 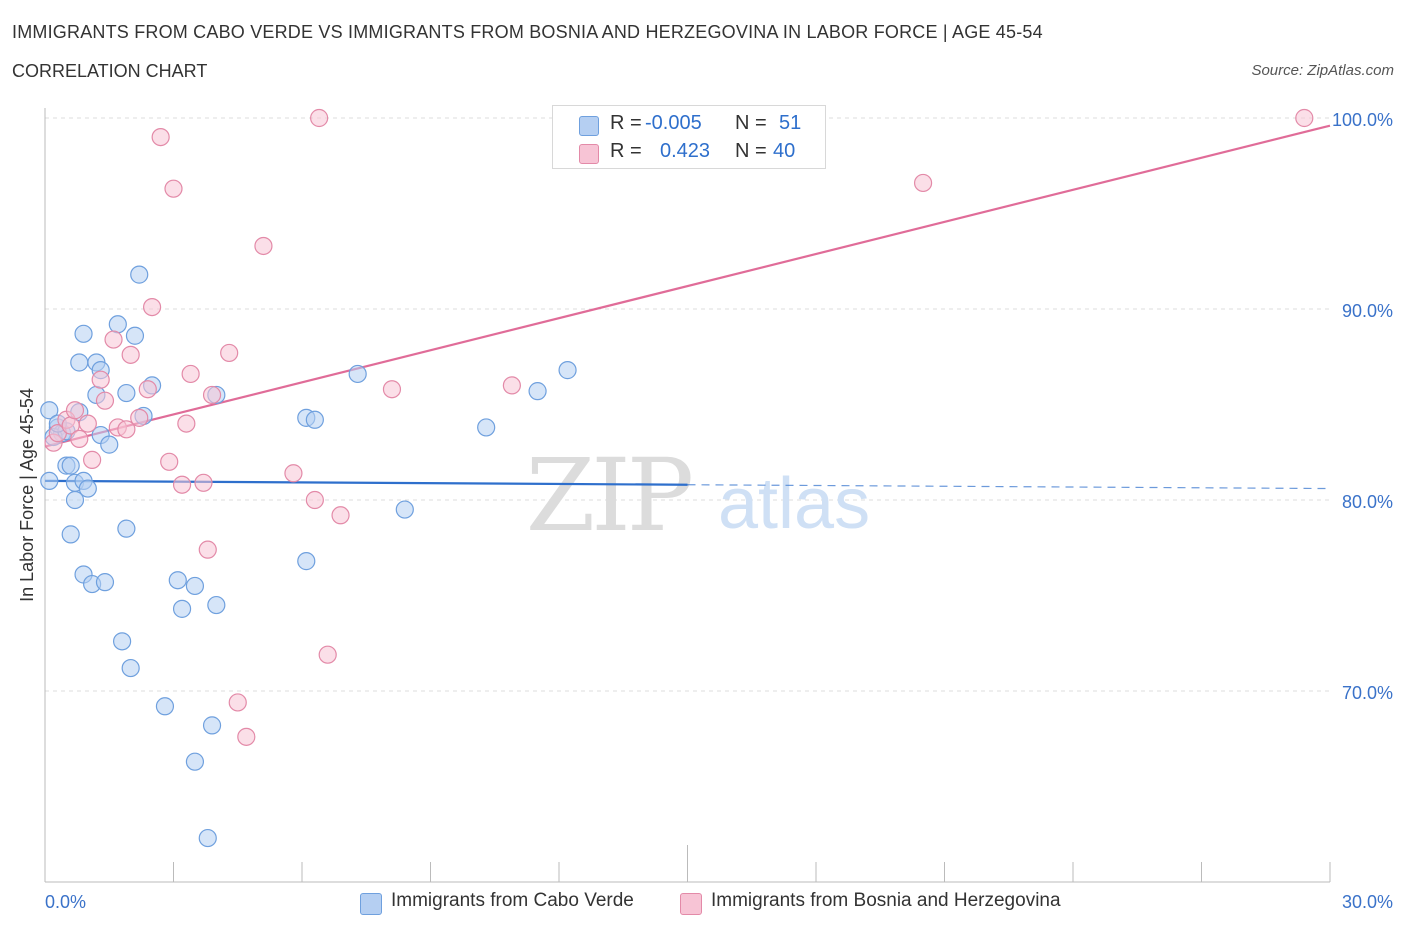 I want to click on chart-source: Source: ZipAtlas.com, so click(x=1322, y=70).